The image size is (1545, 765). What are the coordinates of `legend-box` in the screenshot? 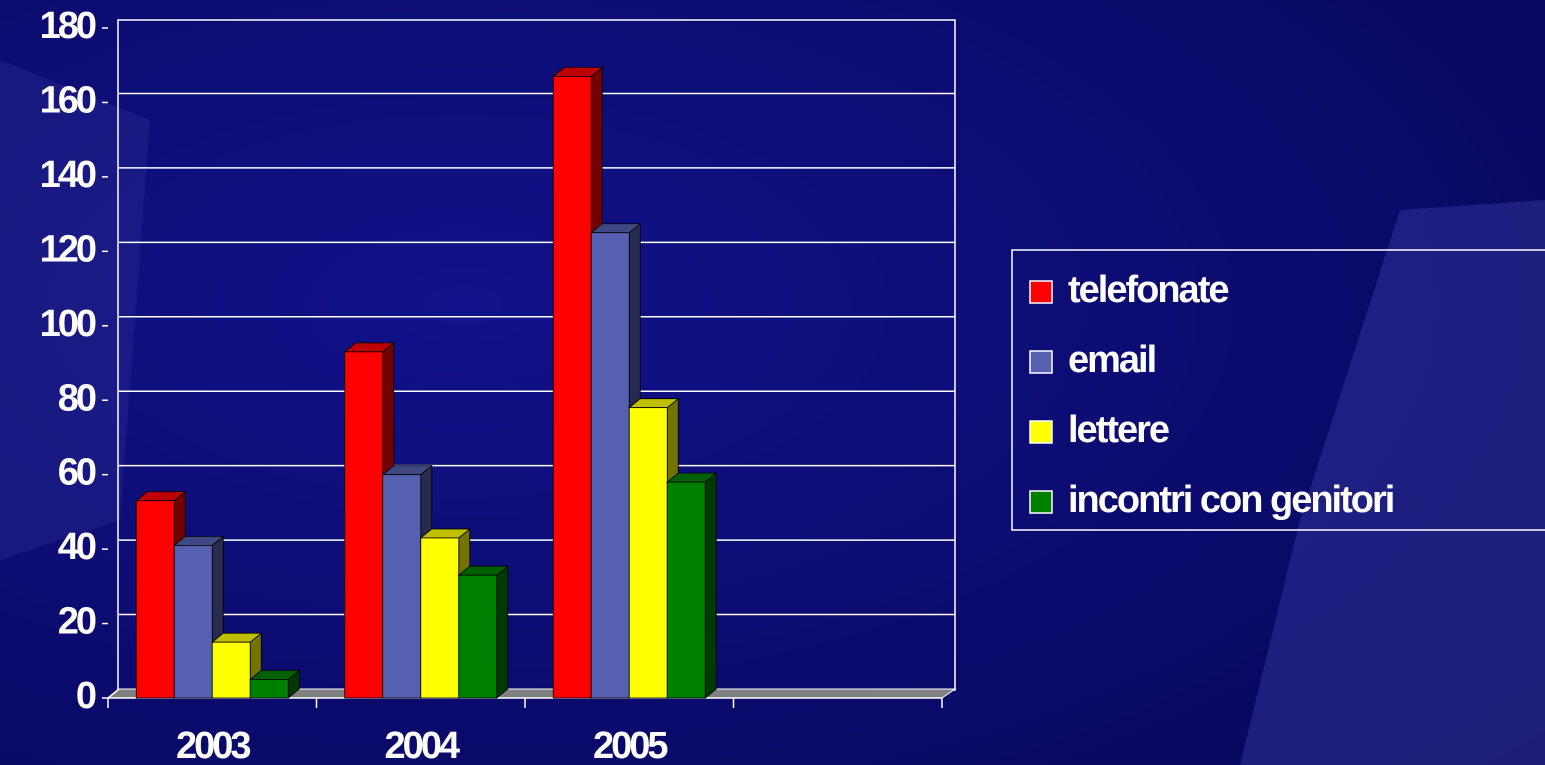 It's located at (1278, 390).